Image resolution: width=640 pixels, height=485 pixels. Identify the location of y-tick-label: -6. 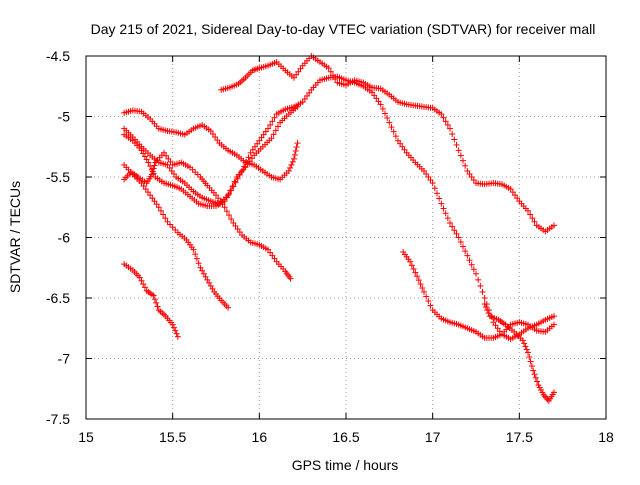
(64, 238).